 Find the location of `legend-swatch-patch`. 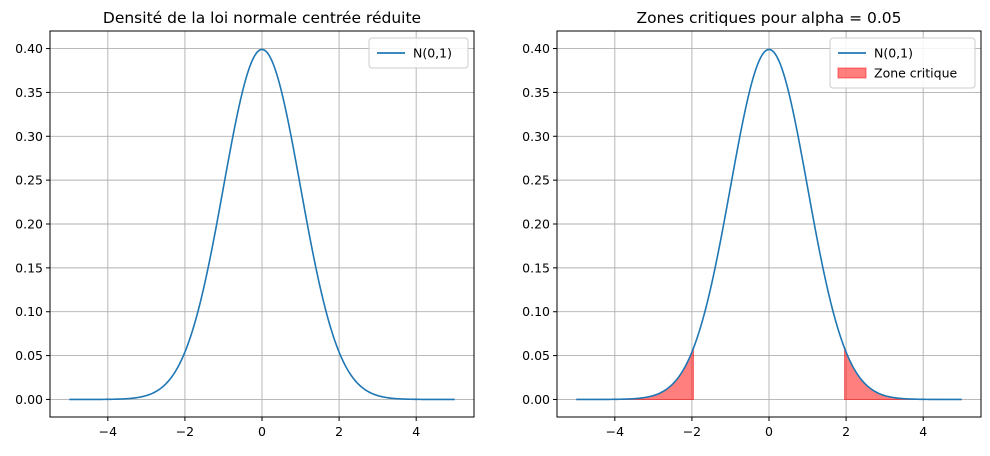

legend-swatch-patch is located at coordinates (852, 73).